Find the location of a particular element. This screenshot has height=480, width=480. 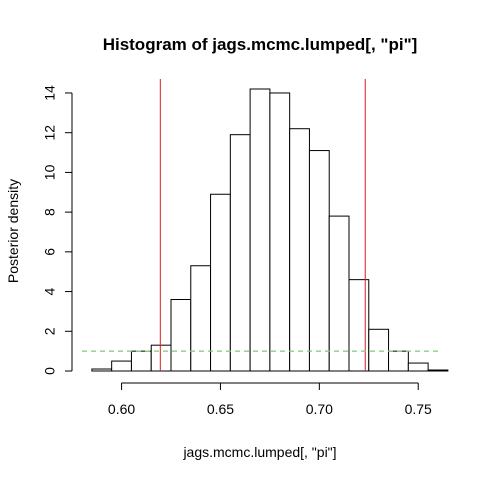

x-tick-label: 0.70 is located at coordinates (319, 409).